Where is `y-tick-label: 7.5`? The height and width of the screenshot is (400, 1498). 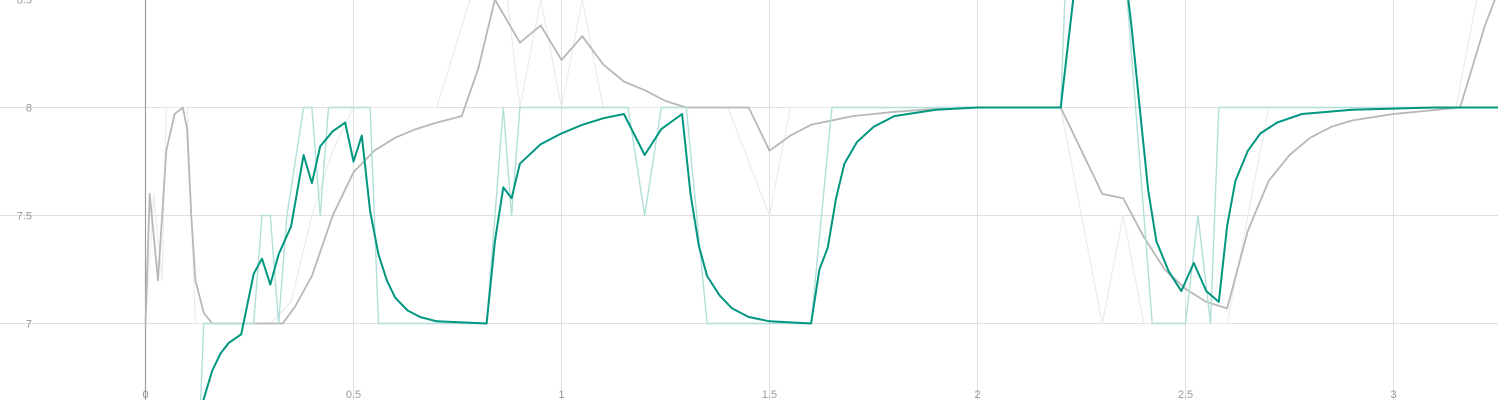 y-tick-label: 7.5 is located at coordinates (24, 217).